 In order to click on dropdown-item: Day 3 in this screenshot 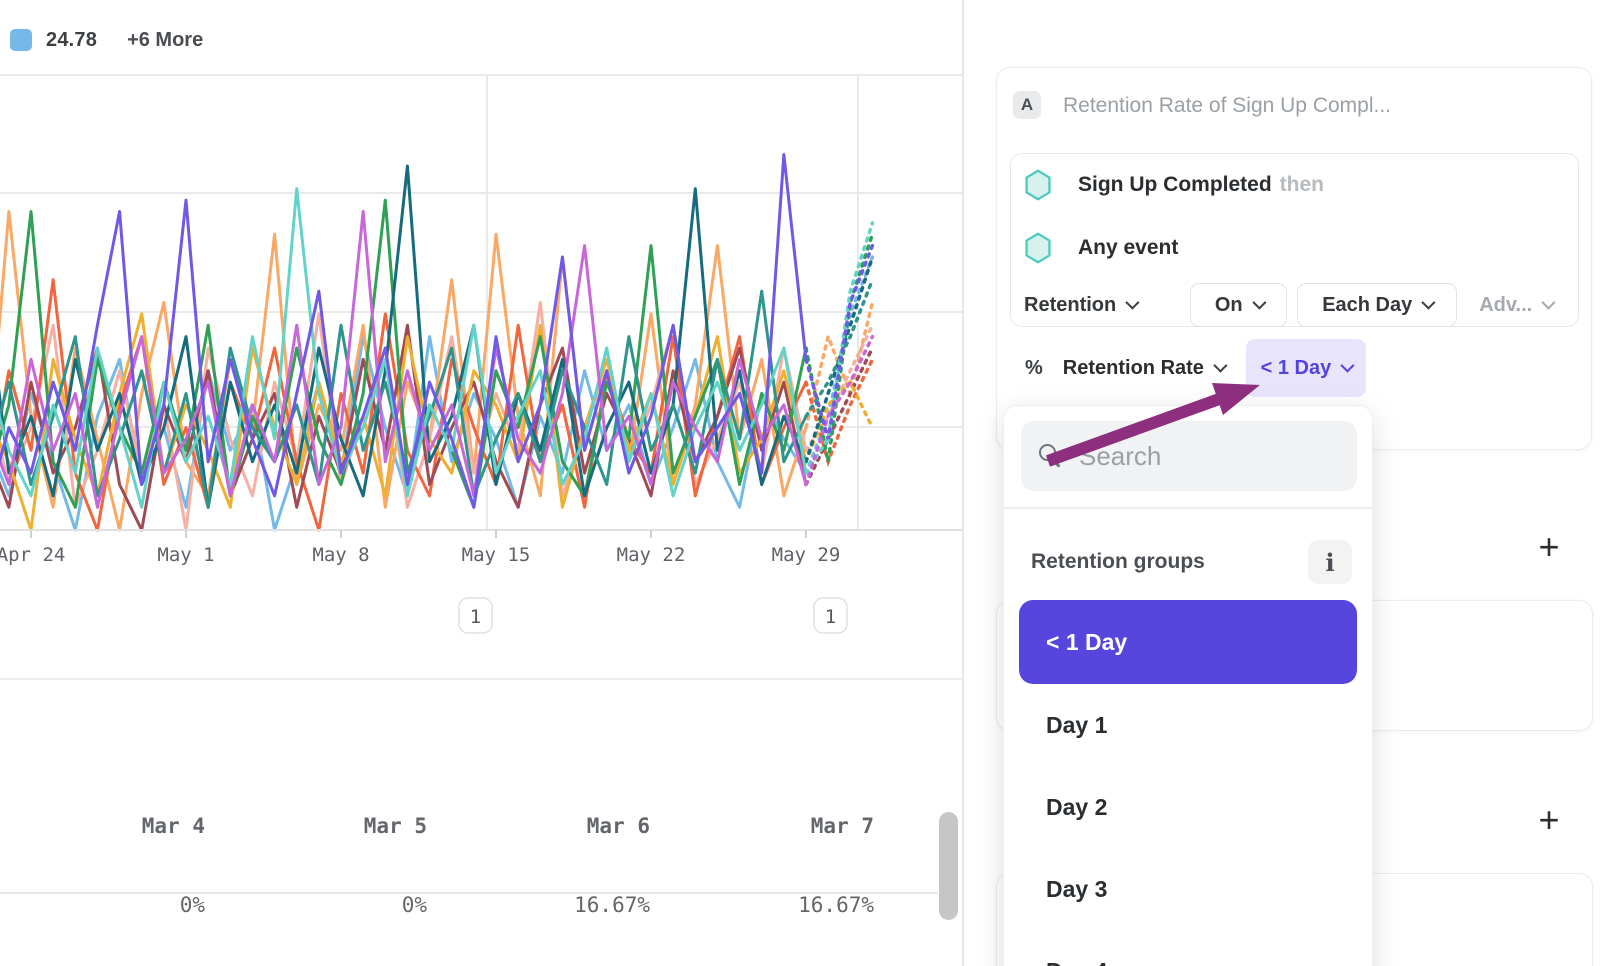, I will do `click(1077, 888)`.